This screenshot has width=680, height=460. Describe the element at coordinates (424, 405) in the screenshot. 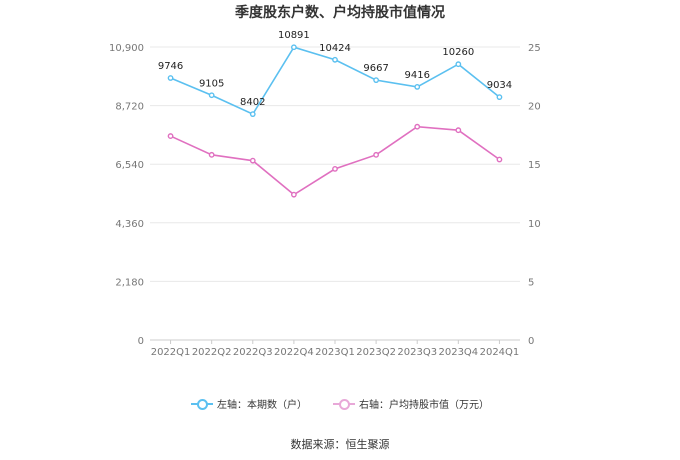

I see `legend-label-market-value: 右轴：户均持股市值（万元）` at that location.